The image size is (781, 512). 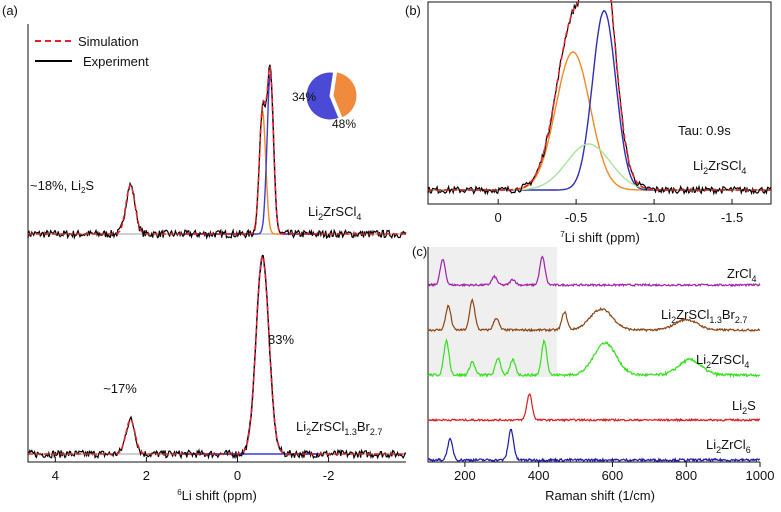 I want to click on raman-series-label: Li2ZrSCl1.3Br2.7, so click(x=704, y=316).